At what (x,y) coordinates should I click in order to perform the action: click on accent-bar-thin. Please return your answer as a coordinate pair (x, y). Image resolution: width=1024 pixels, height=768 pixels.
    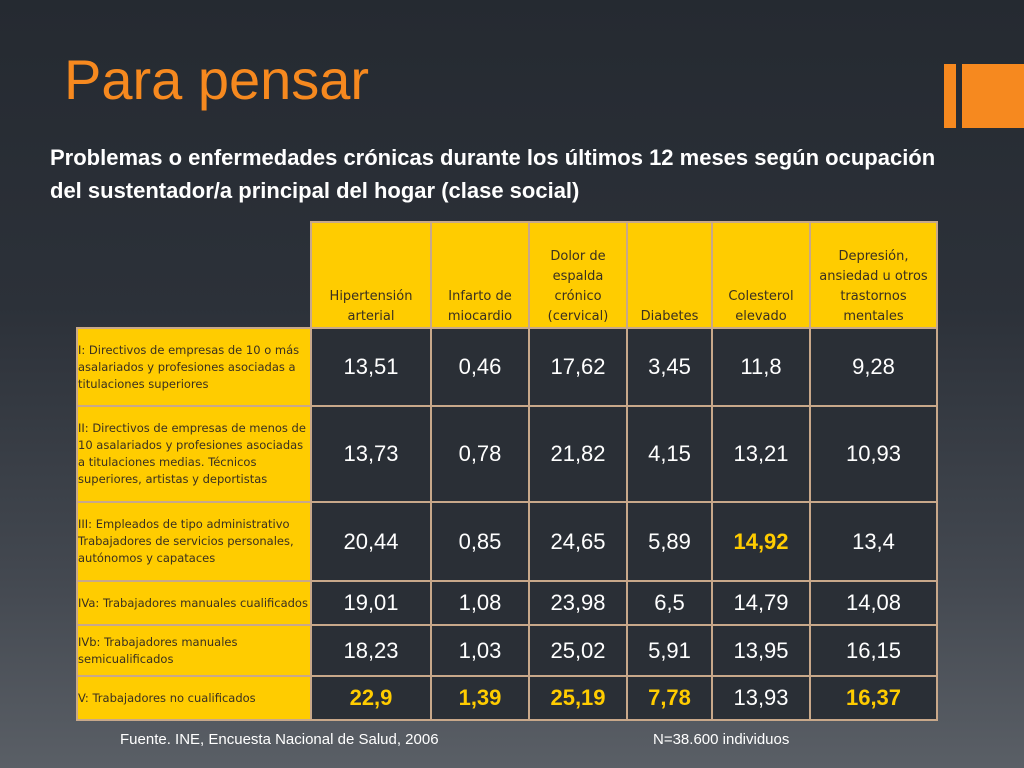
    Looking at the image, I should click on (950, 96).